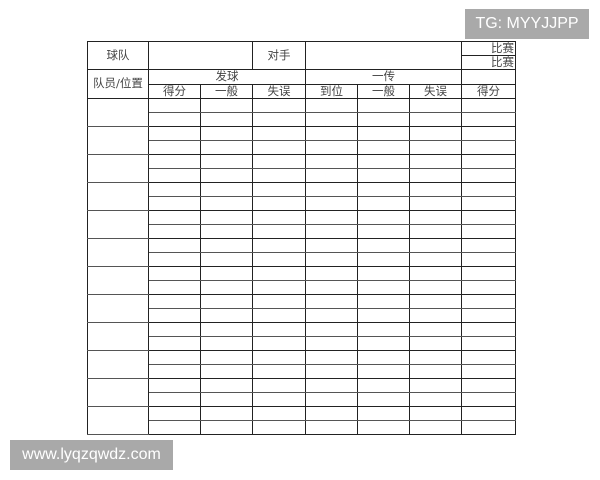  What do you see at coordinates (383, 55) in the screenshot?
I see `opponent-field` at bounding box center [383, 55].